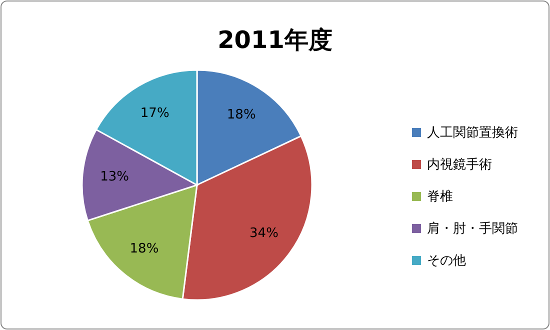 This screenshot has height=330, width=550. Describe the element at coordinates (472, 228) in the screenshot. I see `legend-label: 肩・肘・手関節` at that location.